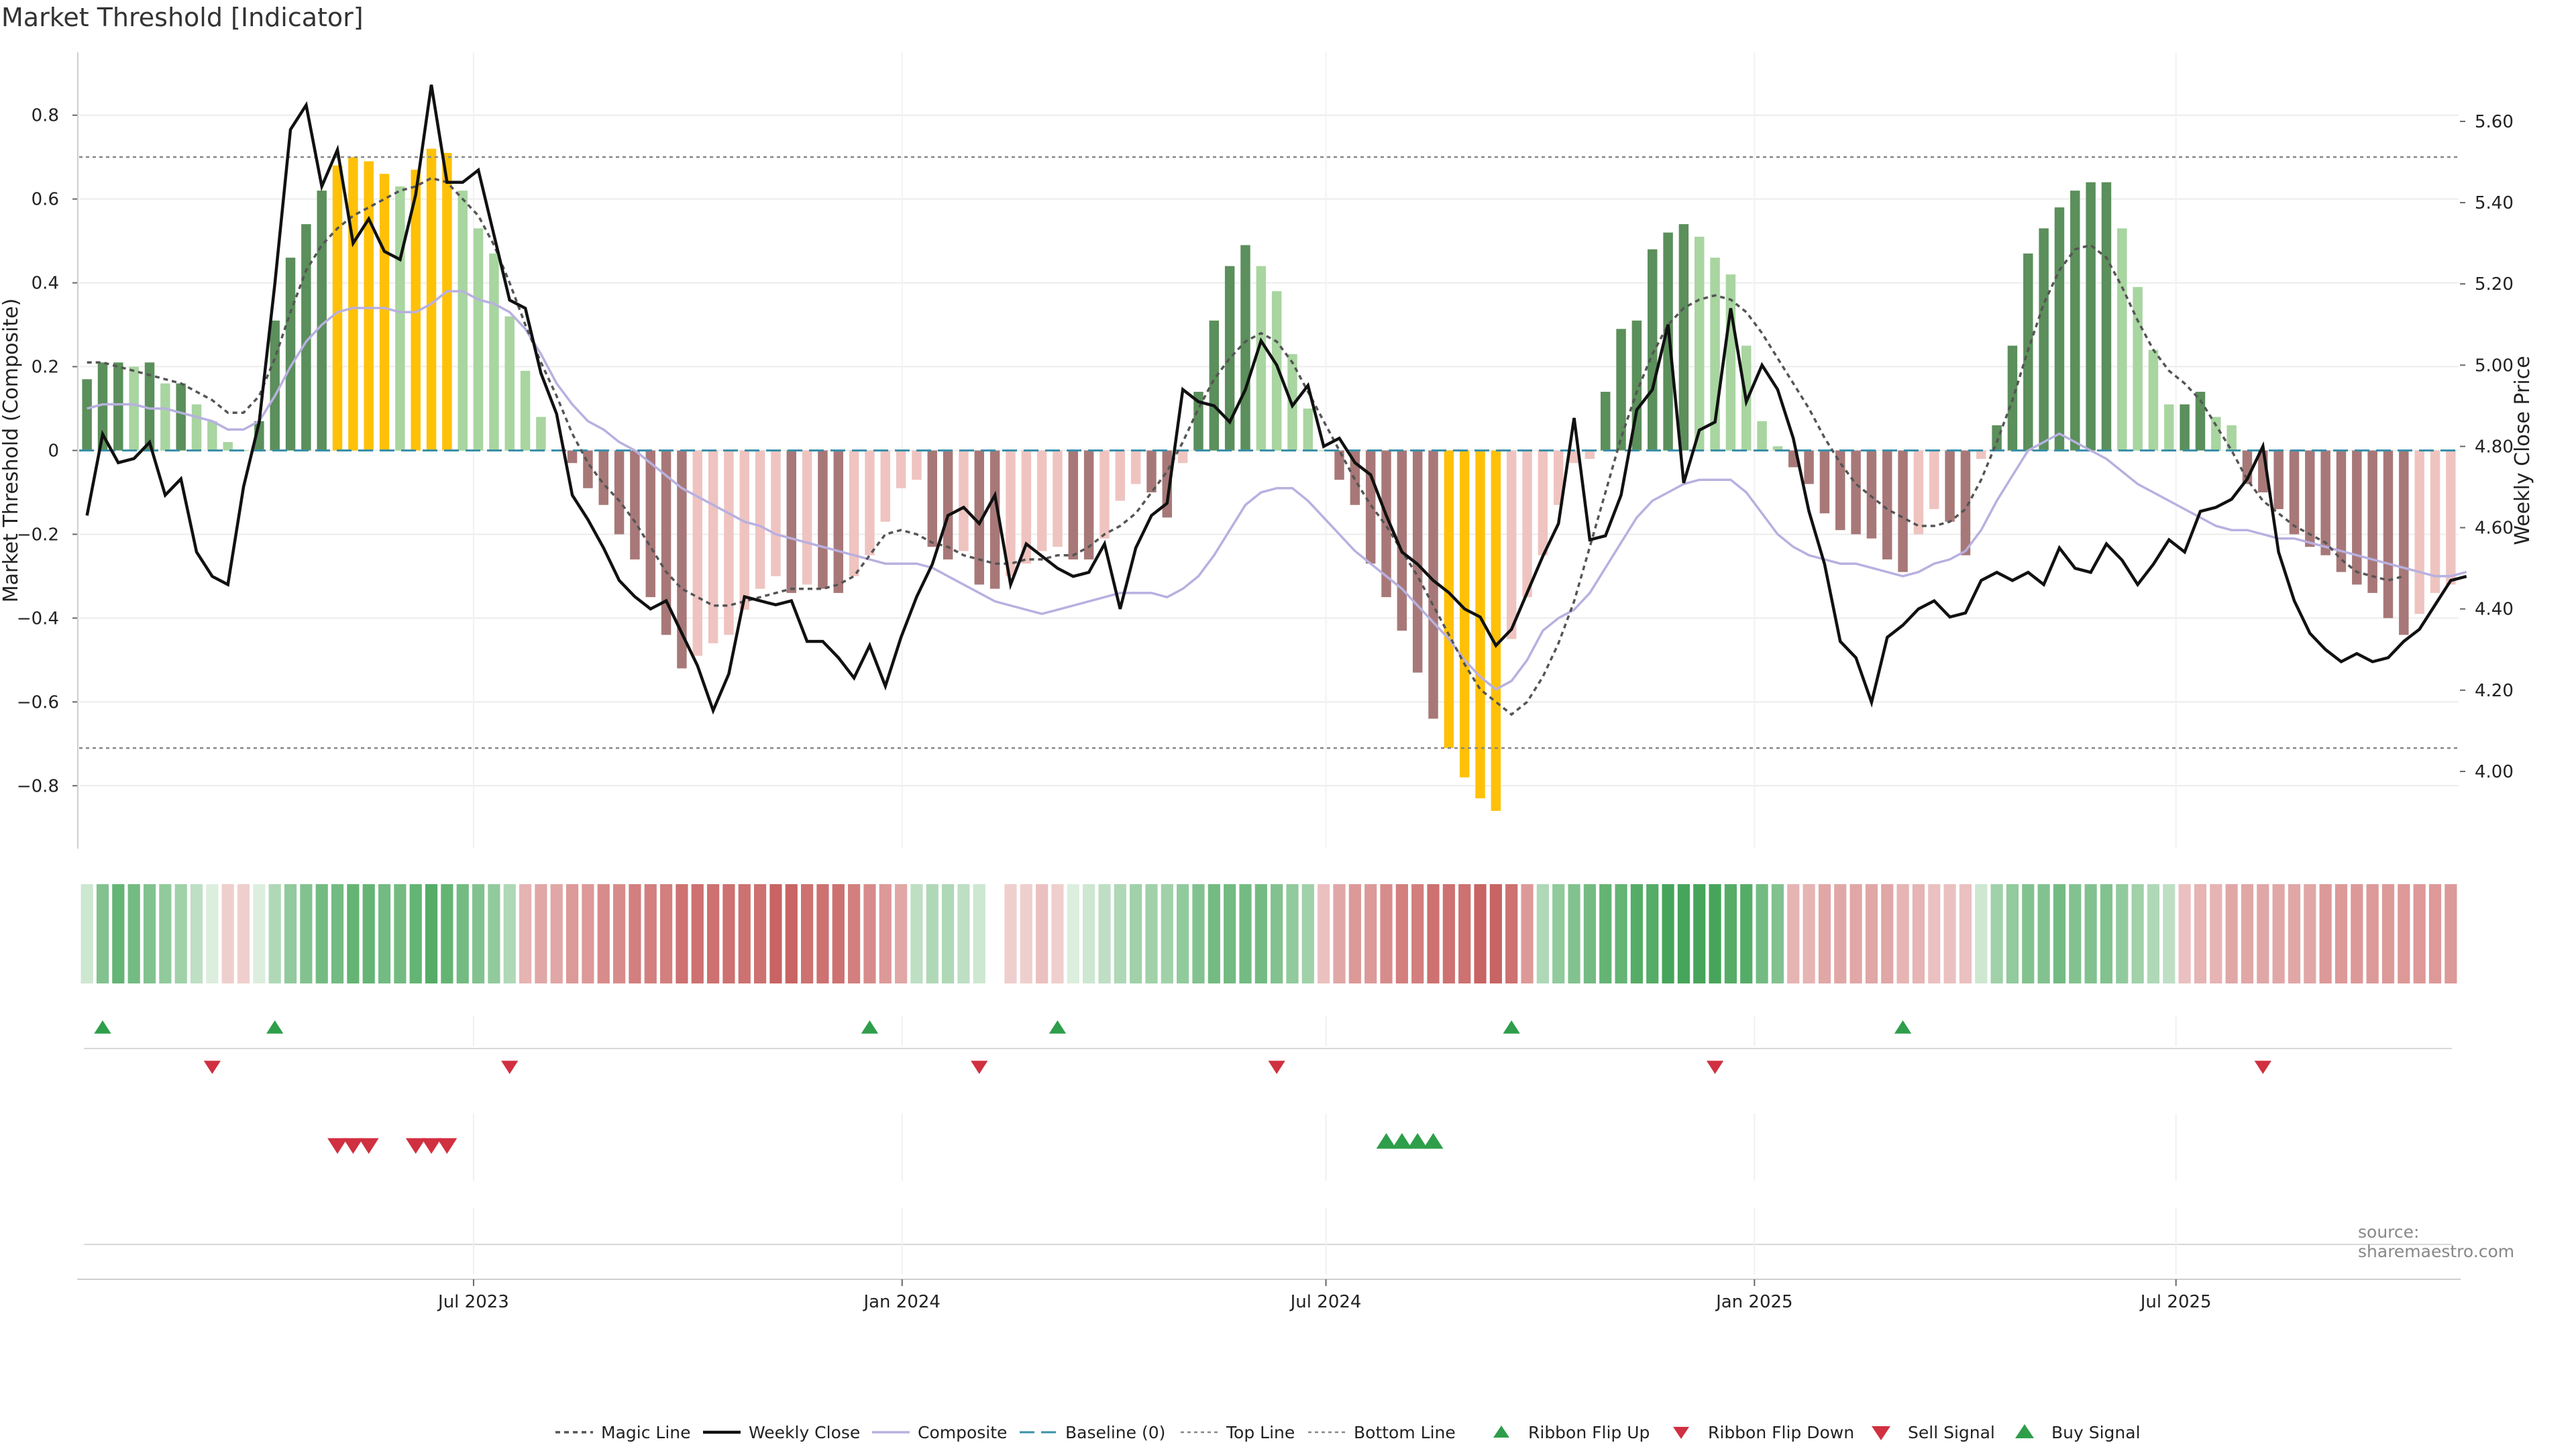  What do you see at coordinates (2494, 529) in the screenshot?
I see `ytick-right-label: 4.60` at bounding box center [2494, 529].